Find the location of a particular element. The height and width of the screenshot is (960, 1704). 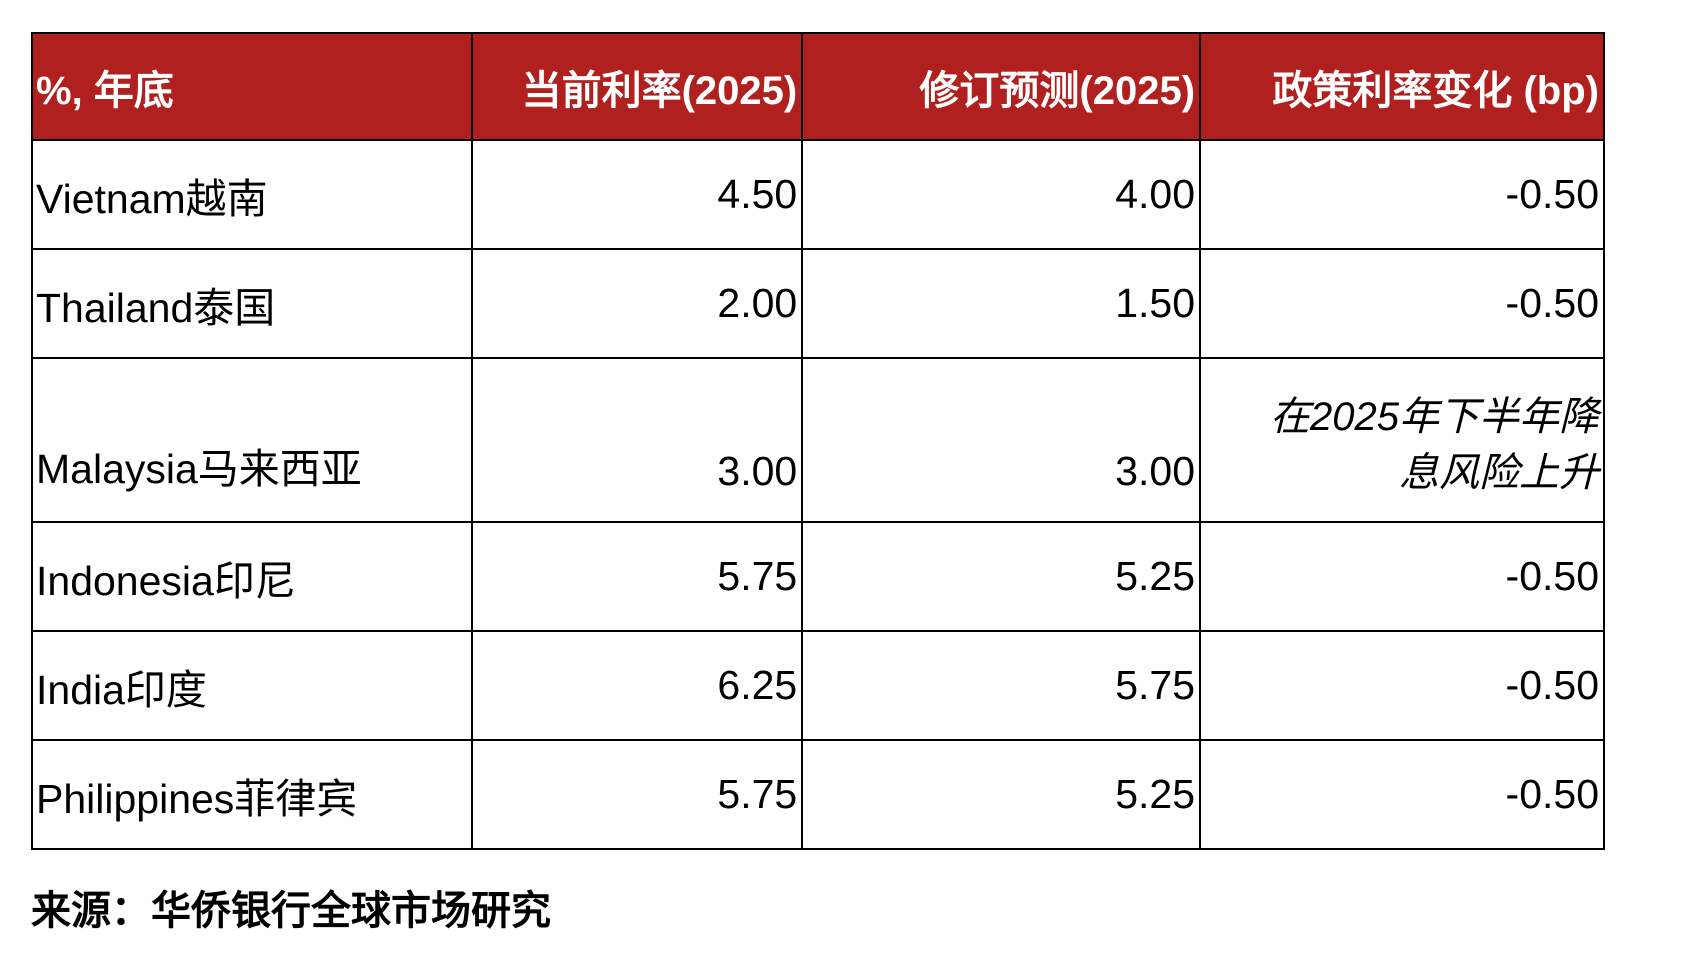

rate-change-note-cell: 在2025年下半年降 息风险上升 is located at coordinates (1402, 440).